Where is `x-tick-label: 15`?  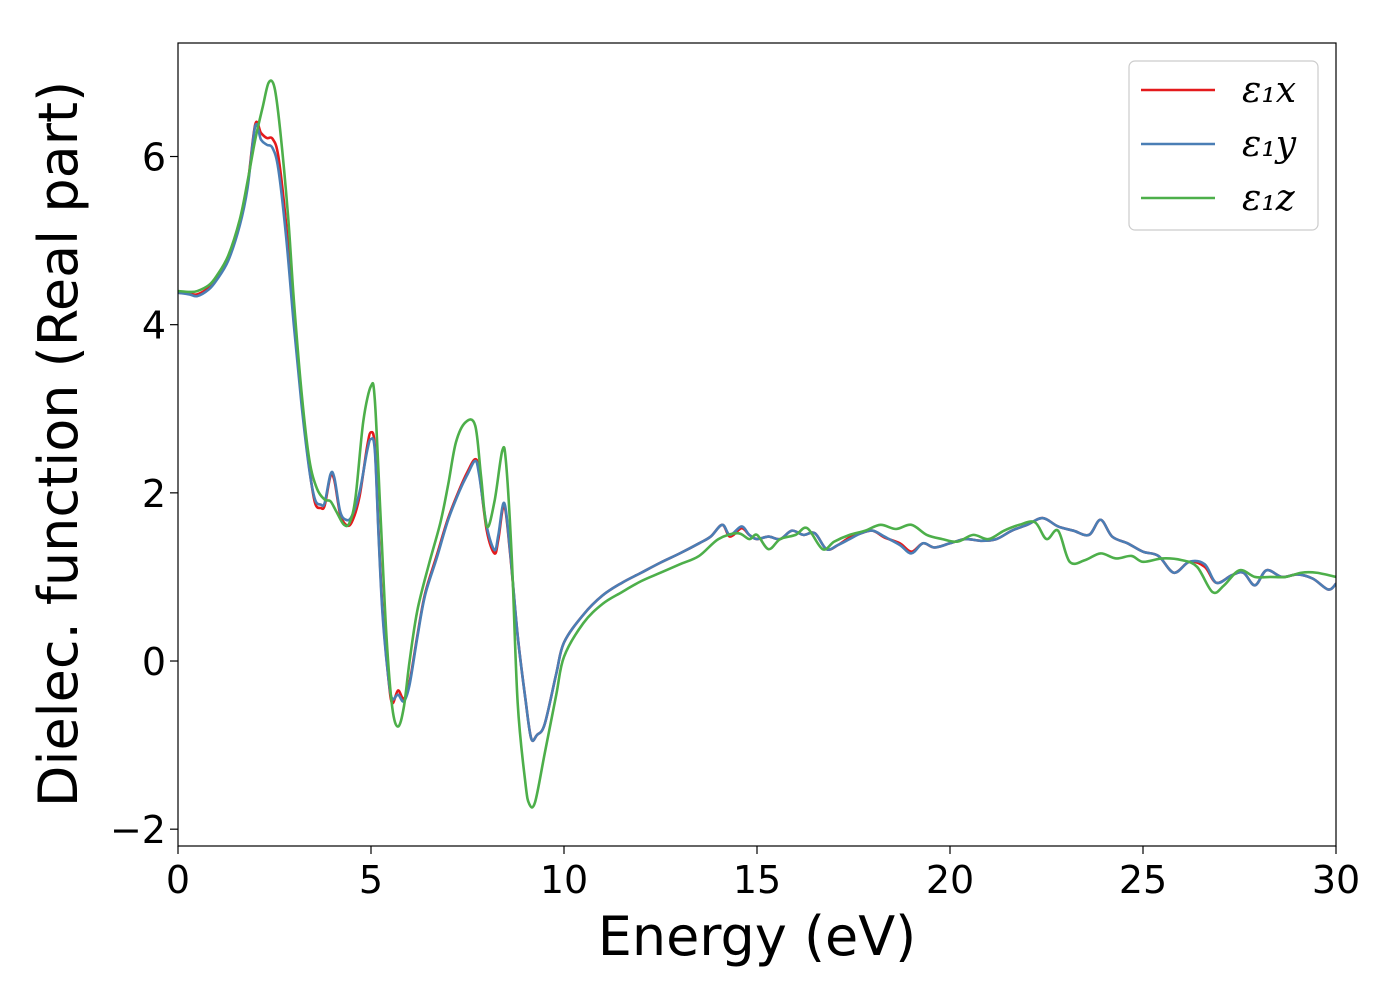 x-tick-label: 15 is located at coordinates (757, 880).